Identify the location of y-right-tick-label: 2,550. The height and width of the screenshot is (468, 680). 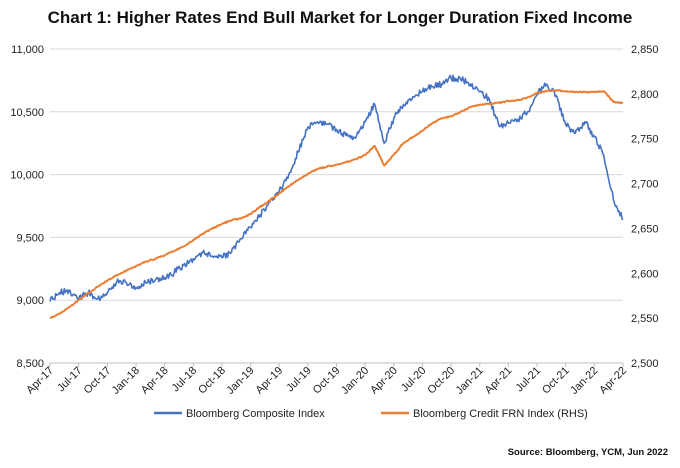
(645, 319).